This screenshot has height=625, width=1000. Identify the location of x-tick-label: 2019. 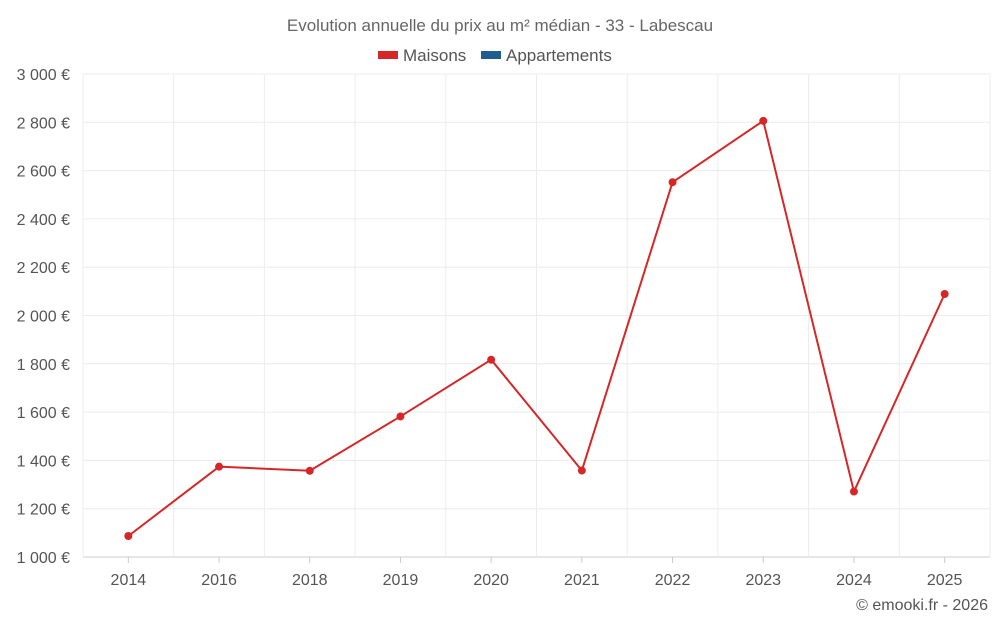
(401, 580).